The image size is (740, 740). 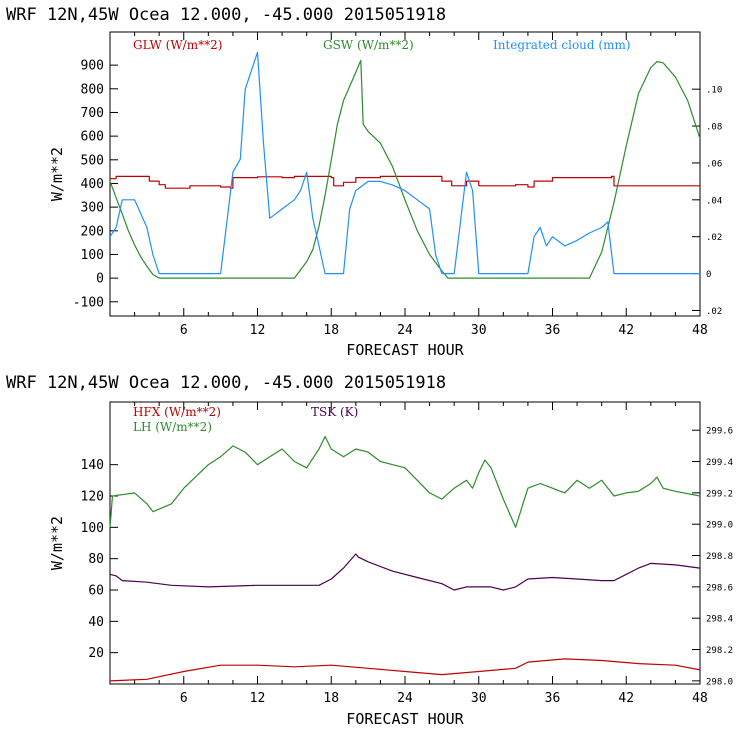 I want to click on chart1-y-tick-label: 800, so click(x=92, y=89).